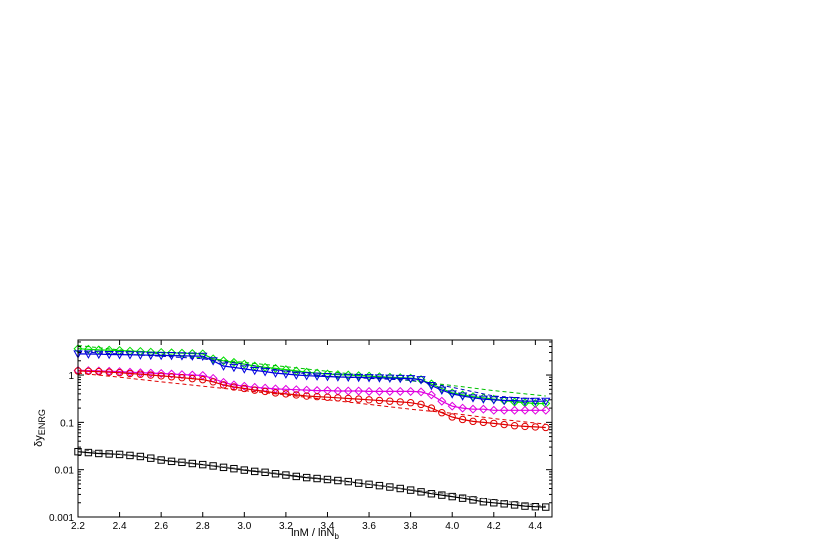 This screenshot has width=830, height=554. Describe the element at coordinates (161, 526) in the screenshot. I see `x-tick-label: 2.6` at that location.